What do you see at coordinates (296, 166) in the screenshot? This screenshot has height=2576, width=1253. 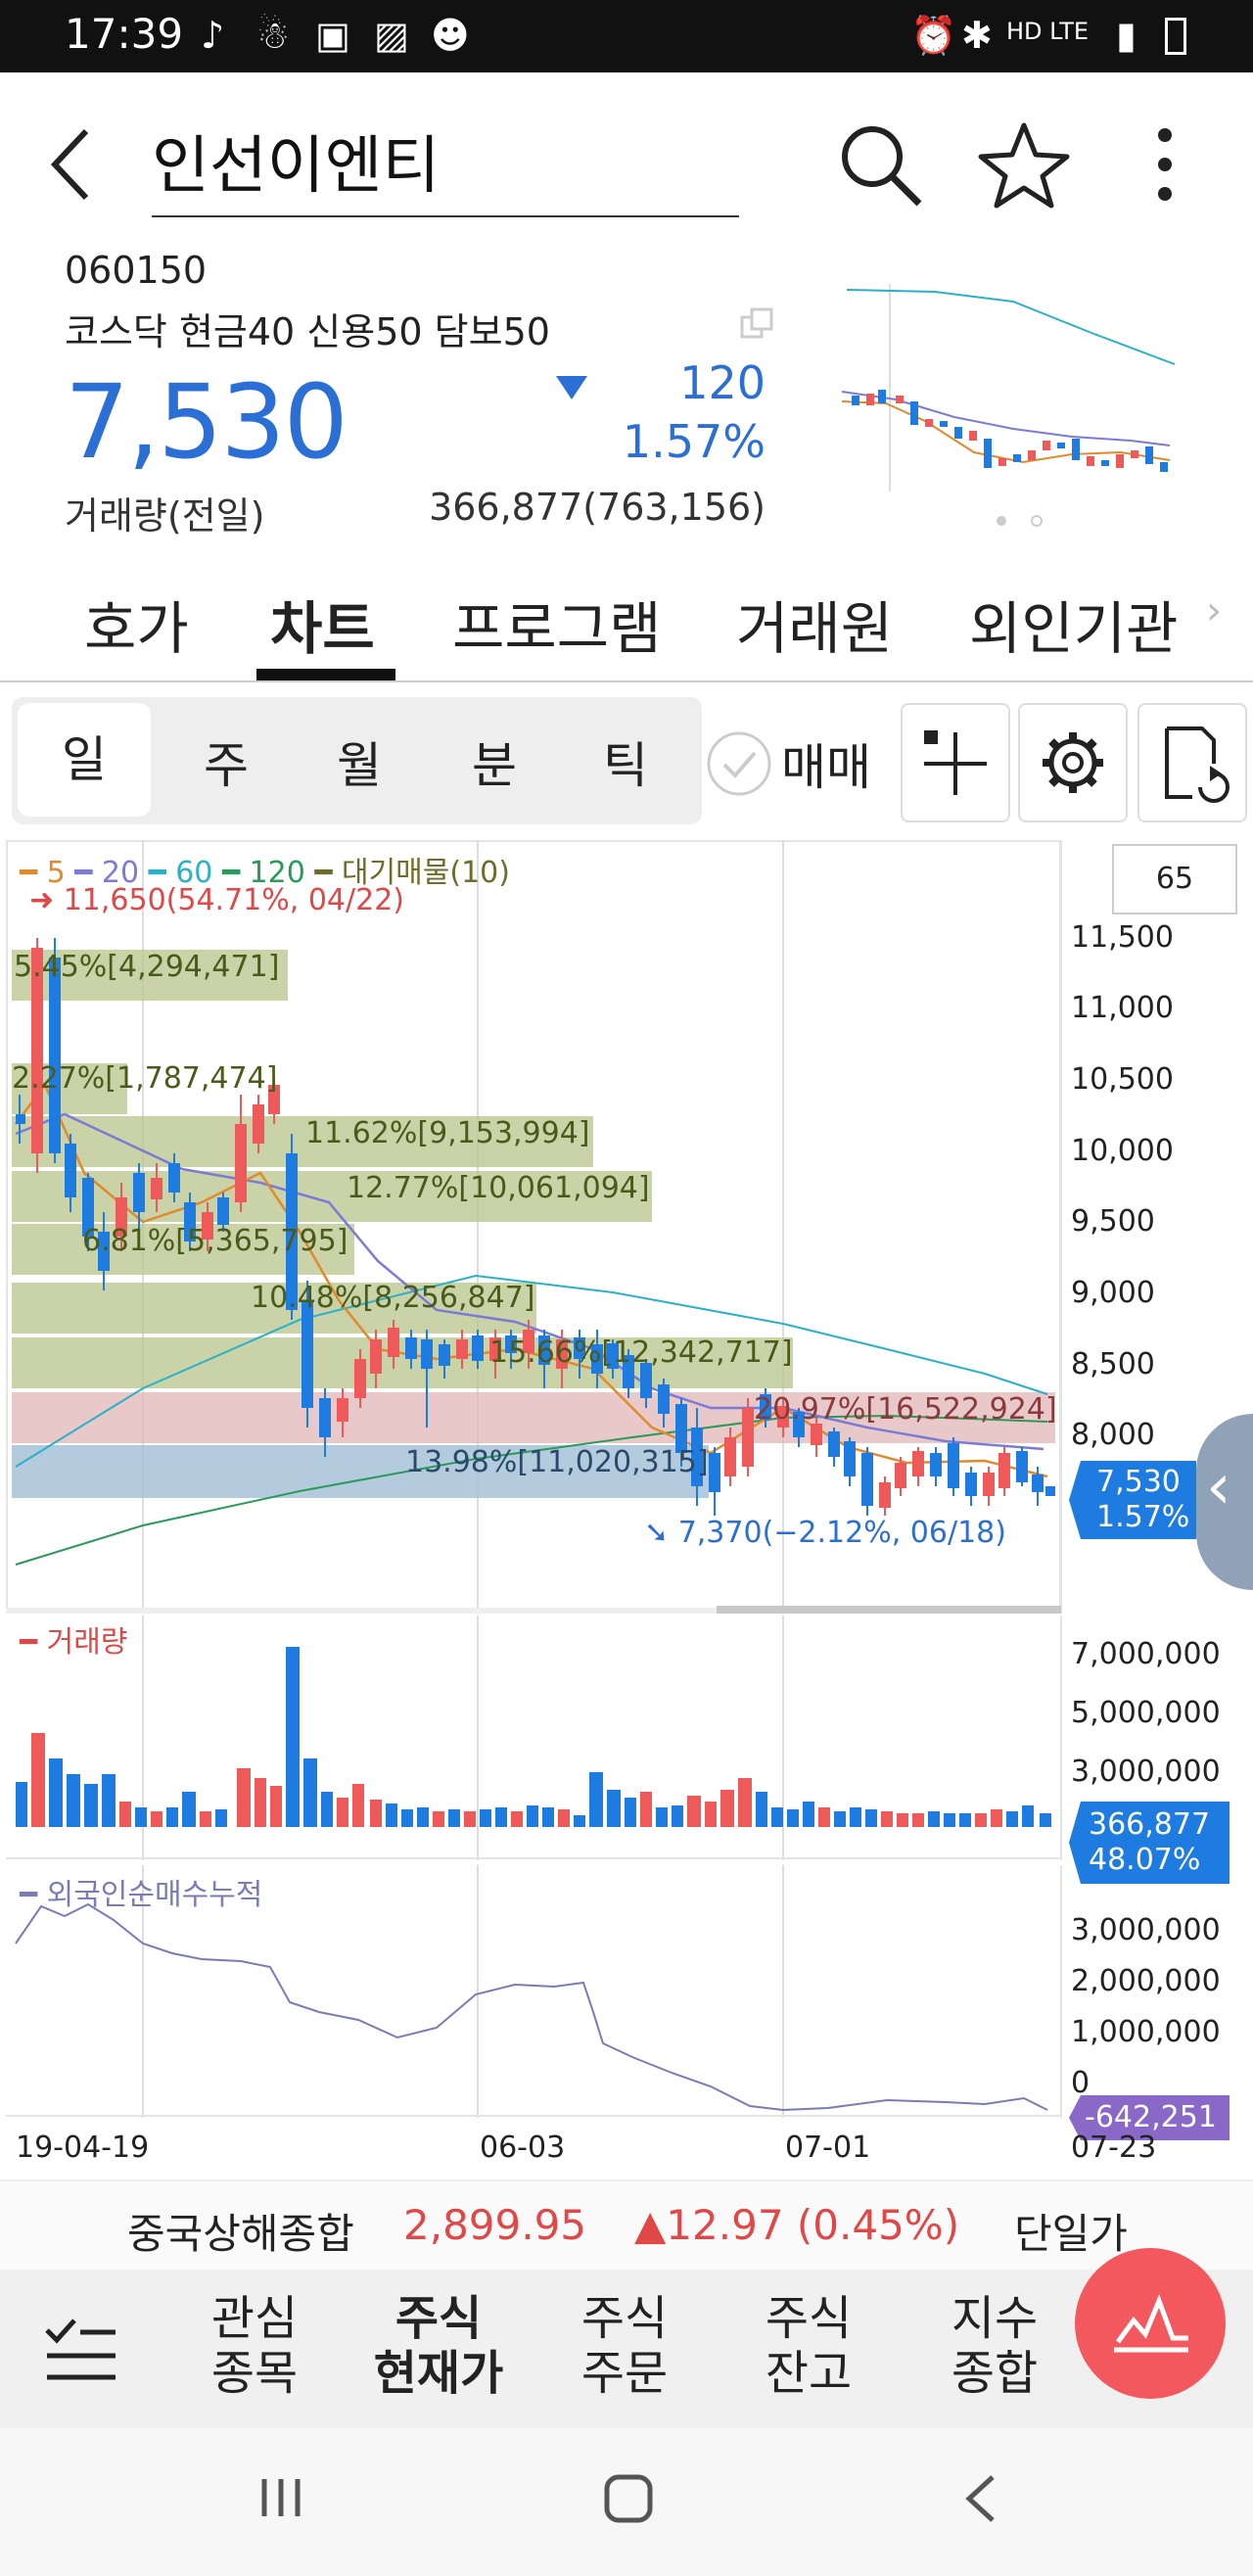 I see `page-title: 인선이엔티` at bounding box center [296, 166].